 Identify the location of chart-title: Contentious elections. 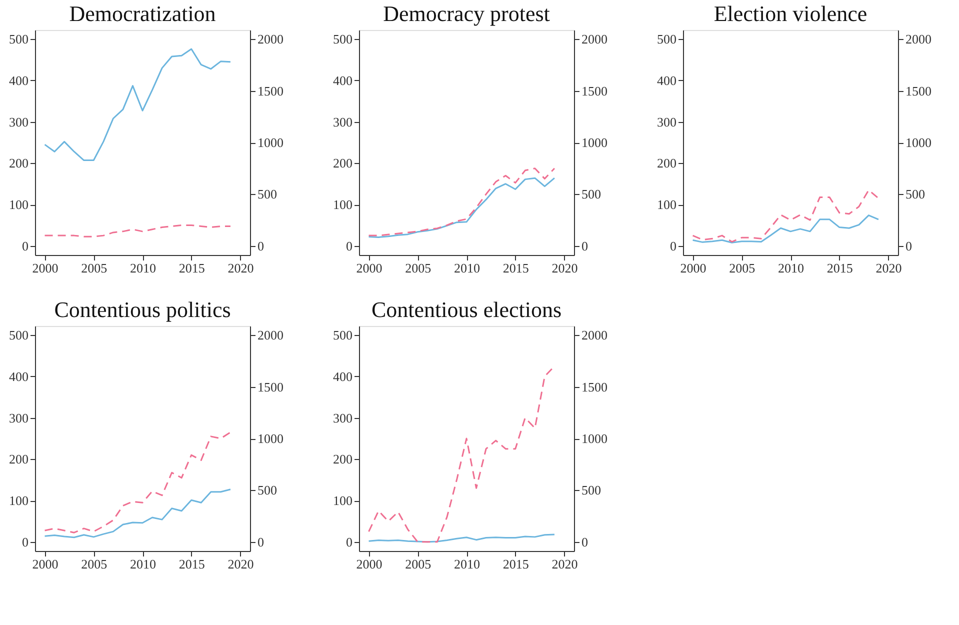
(466, 309).